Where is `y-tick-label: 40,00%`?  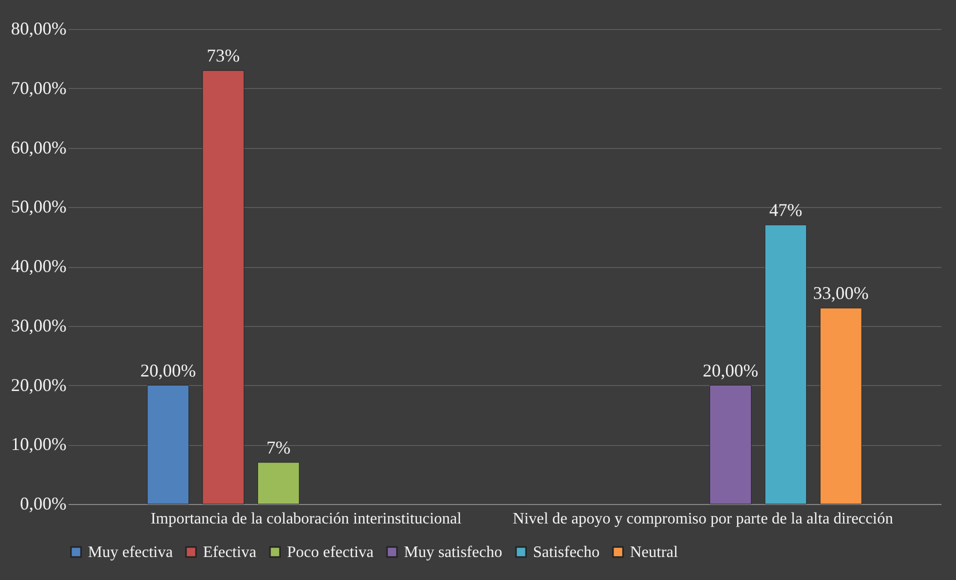
y-tick-label: 40,00% is located at coordinates (38, 266).